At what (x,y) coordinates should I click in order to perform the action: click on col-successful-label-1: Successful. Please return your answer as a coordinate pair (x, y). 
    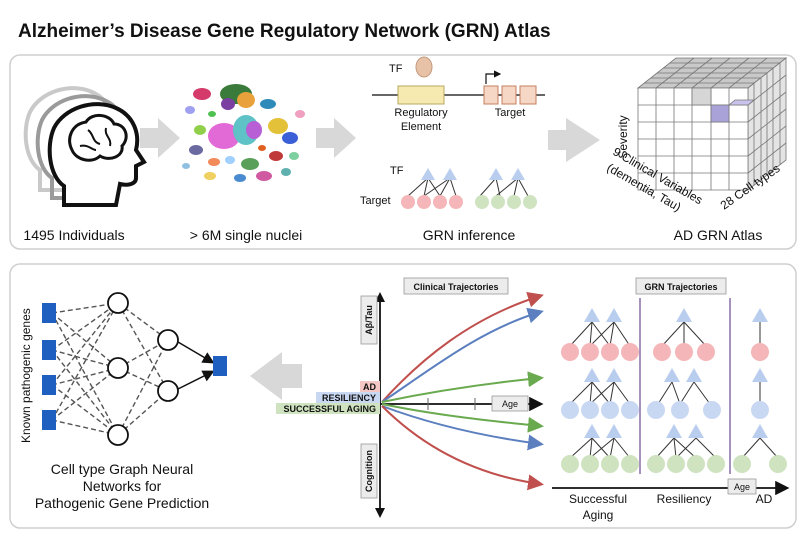
    Looking at the image, I should click on (598, 499).